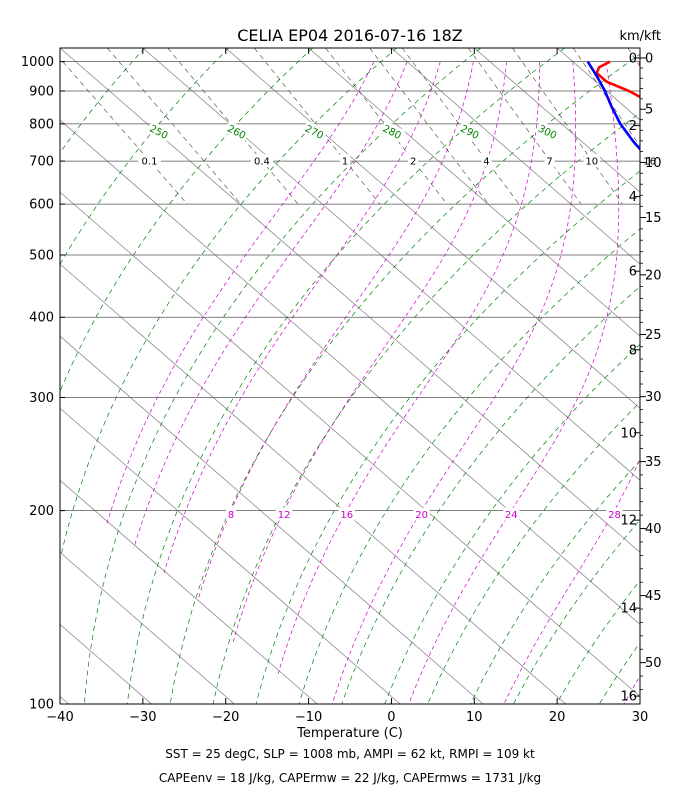 The image size is (700, 800). I want to click on mixing-ratio-label-text: 4, so click(486, 162).